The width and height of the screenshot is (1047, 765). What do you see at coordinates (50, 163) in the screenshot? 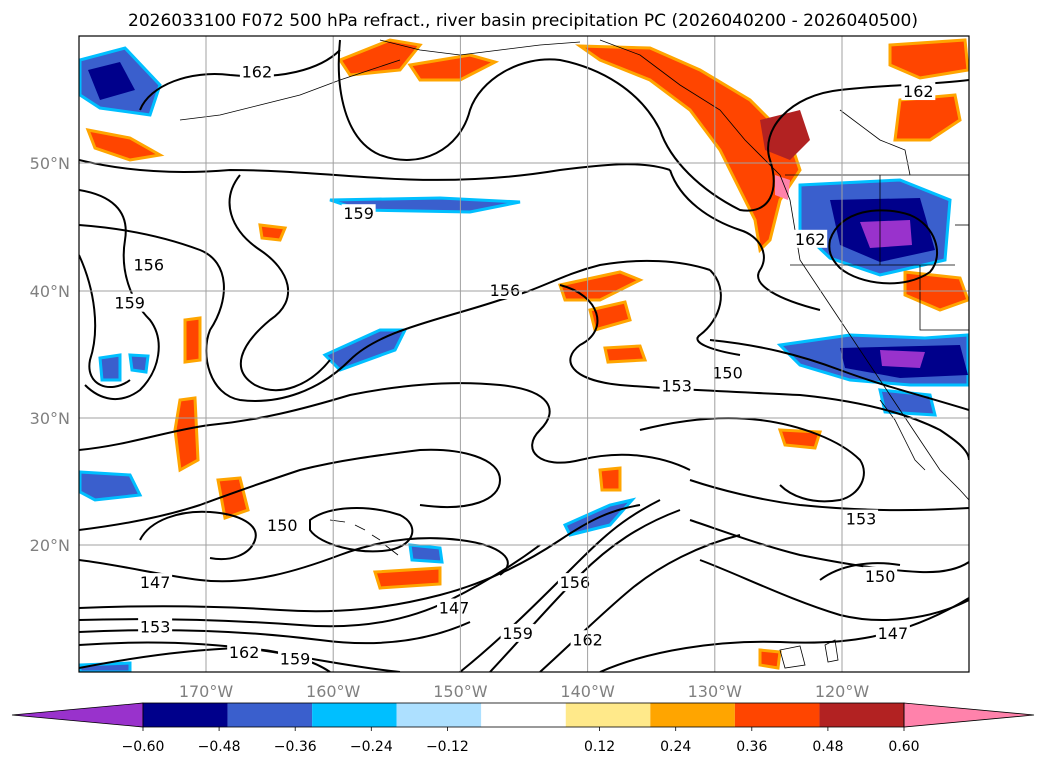
I see `latitude-tick-label: 50°N` at bounding box center [50, 163].